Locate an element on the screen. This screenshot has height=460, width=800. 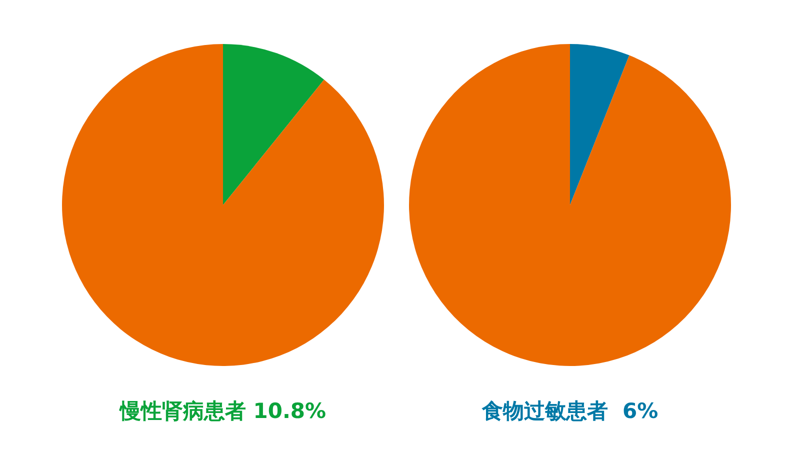
text: 慢性肾病患者 10.8% is located at coordinates (222, 411).